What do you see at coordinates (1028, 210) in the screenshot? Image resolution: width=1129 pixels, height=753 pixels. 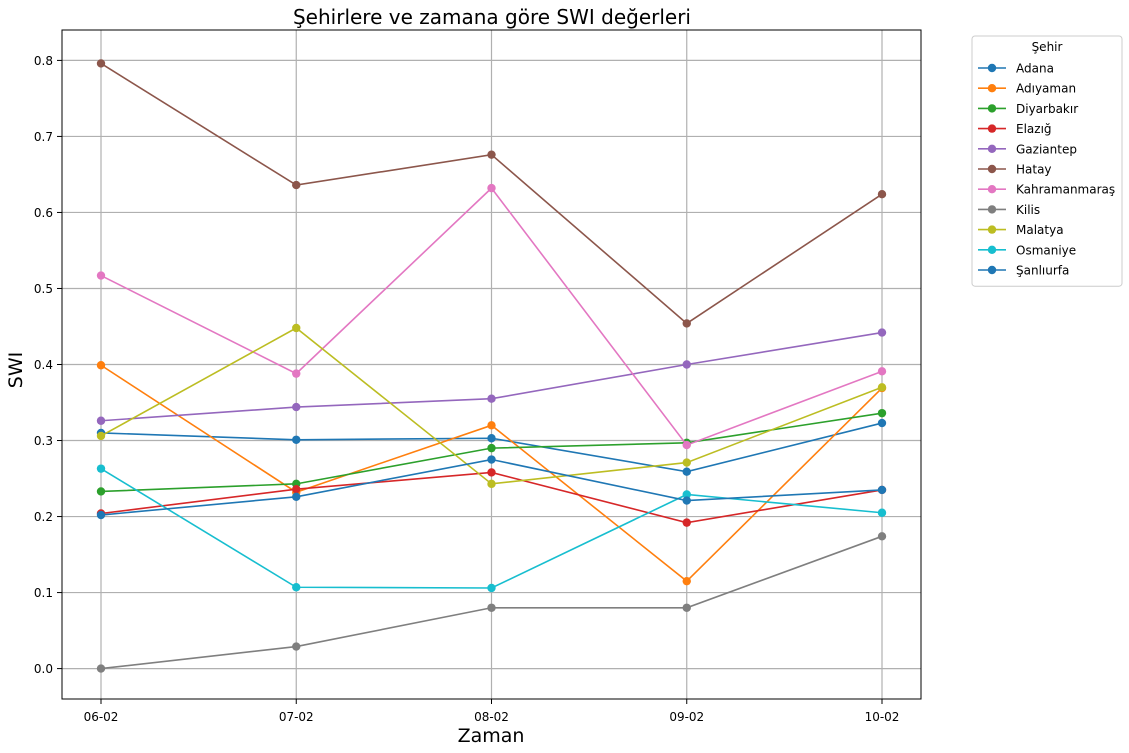 I see `legend-label: Kilis` at bounding box center [1028, 210].